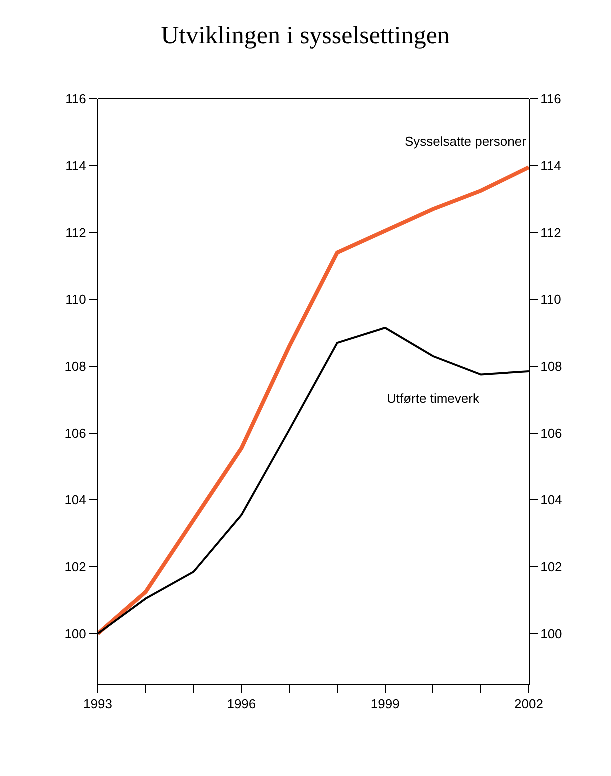 This screenshot has width=611, height=776. I want to click on x-tick-label: 1999, so click(385, 704).